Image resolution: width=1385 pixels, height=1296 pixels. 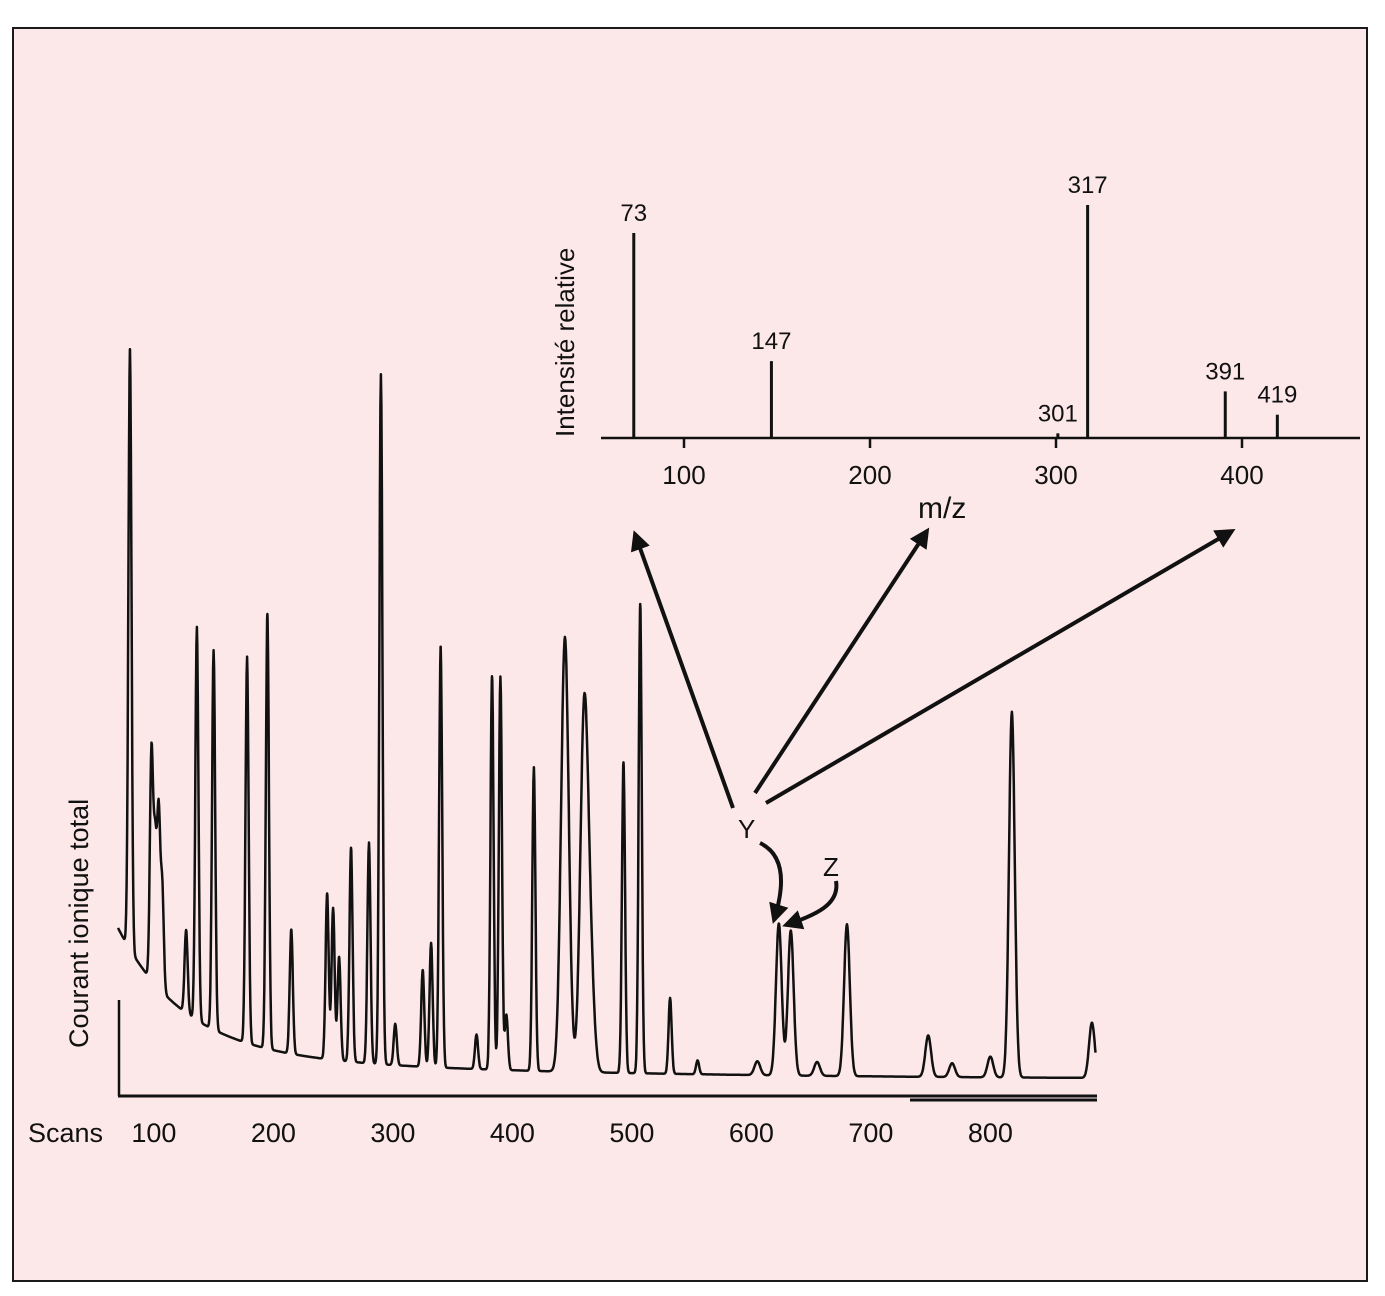 I want to click on arrow-to-spectrum-left, so click(x=682, y=669).